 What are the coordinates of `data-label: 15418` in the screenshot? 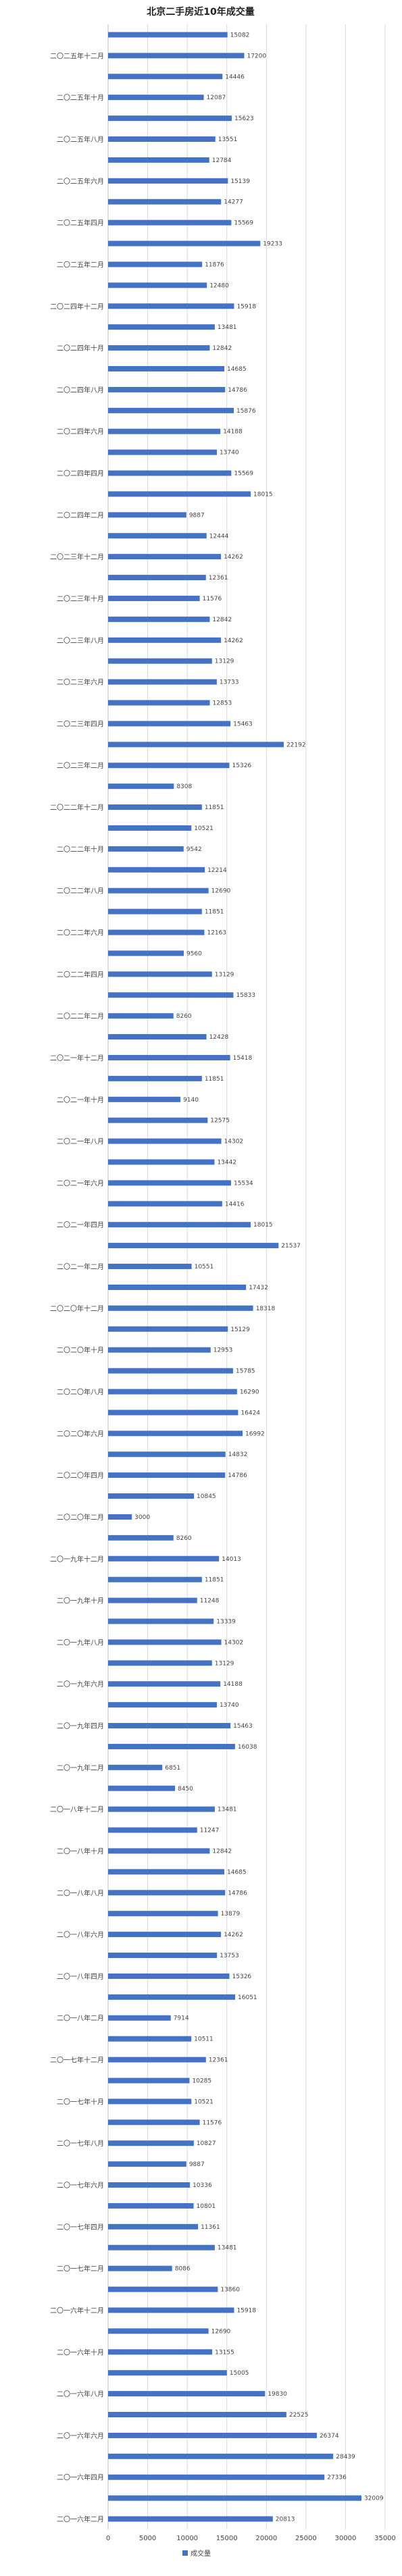 It's located at (243, 1058).